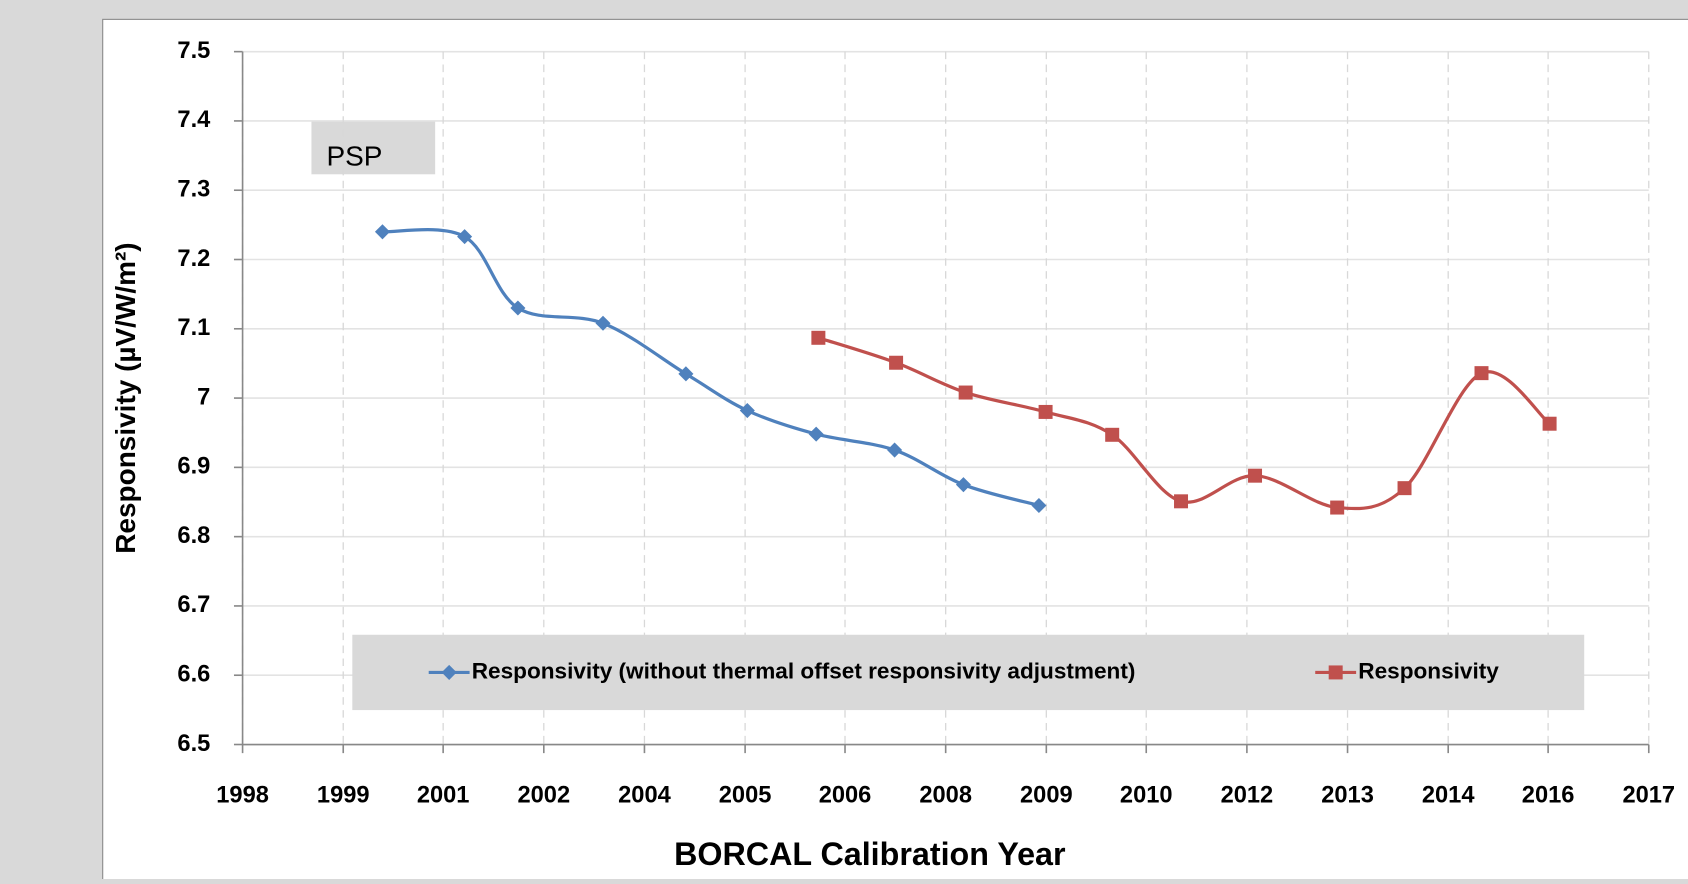 The width and height of the screenshot is (1688, 884). I want to click on y-axis-title: Responsivity (µV/W/m²), so click(125, 397).